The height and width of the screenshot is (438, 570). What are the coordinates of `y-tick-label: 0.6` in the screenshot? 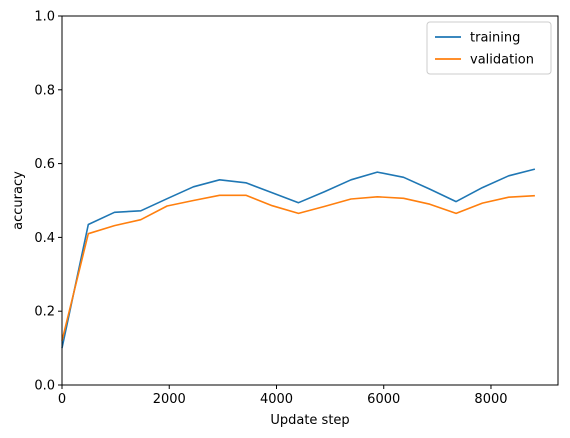 It's located at (44, 164).